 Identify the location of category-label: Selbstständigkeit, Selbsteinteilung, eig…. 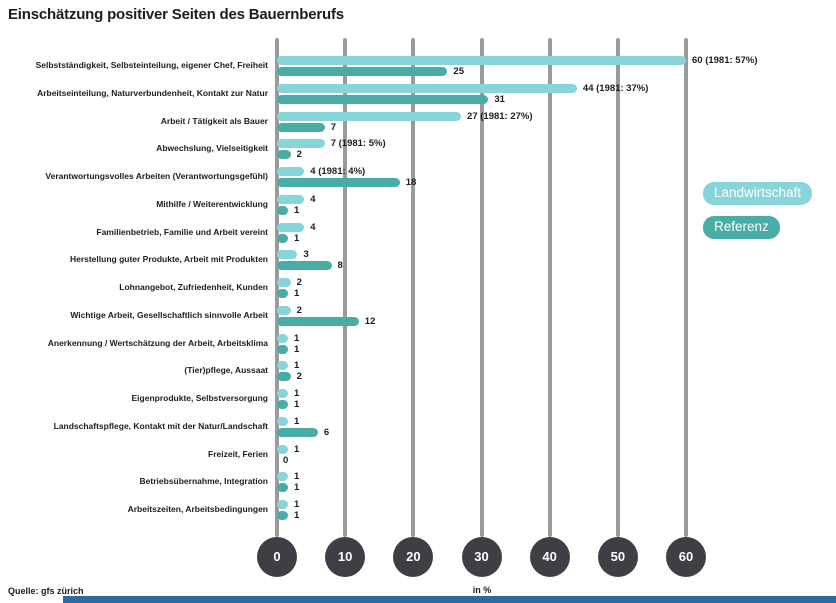
(151, 65).